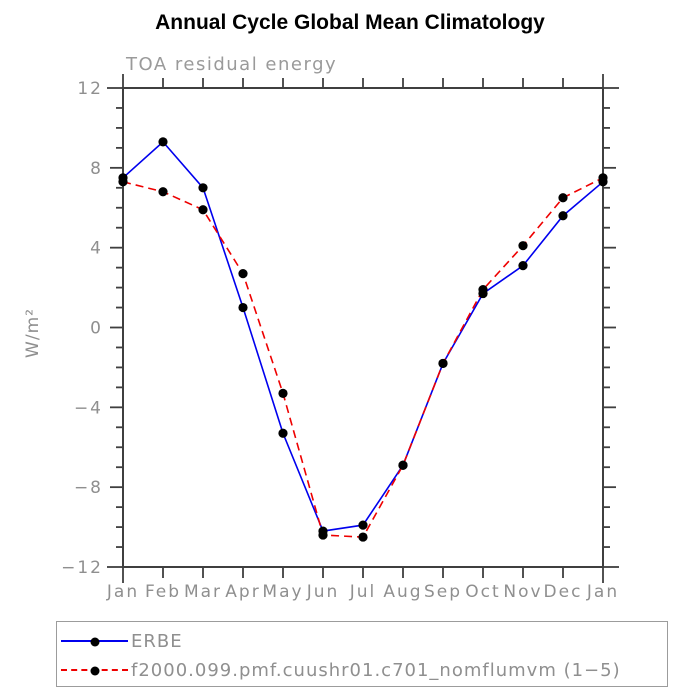  What do you see at coordinates (402, 592) in the screenshot?
I see `svg-text: Aug` at bounding box center [402, 592].